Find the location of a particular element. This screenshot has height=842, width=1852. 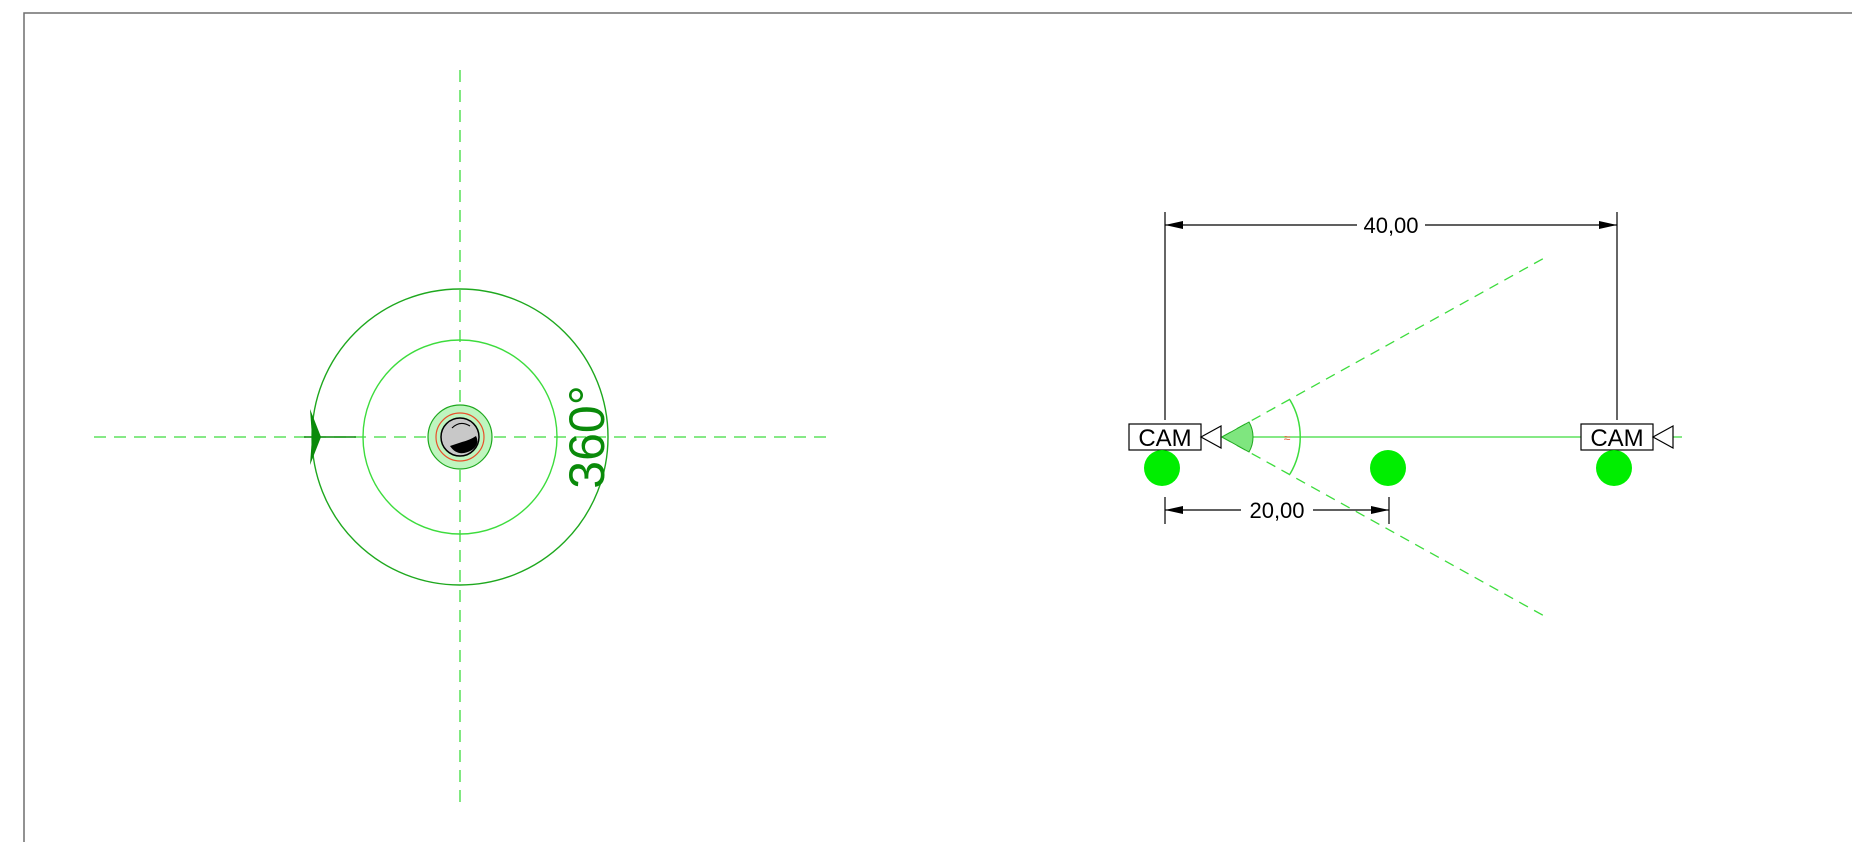

rotation-marker-icon is located at coordinates (330, 437).